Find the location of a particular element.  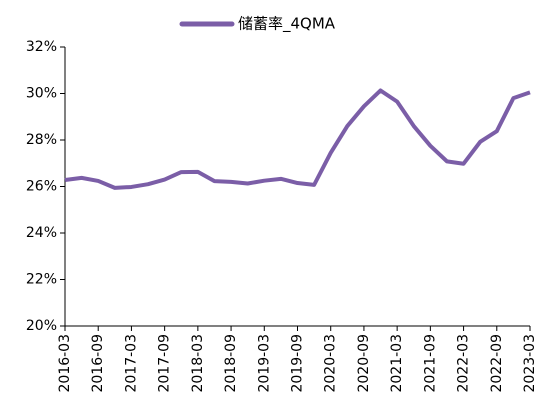

x-tick-label: 2016-09 is located at coordinates (98, 363).